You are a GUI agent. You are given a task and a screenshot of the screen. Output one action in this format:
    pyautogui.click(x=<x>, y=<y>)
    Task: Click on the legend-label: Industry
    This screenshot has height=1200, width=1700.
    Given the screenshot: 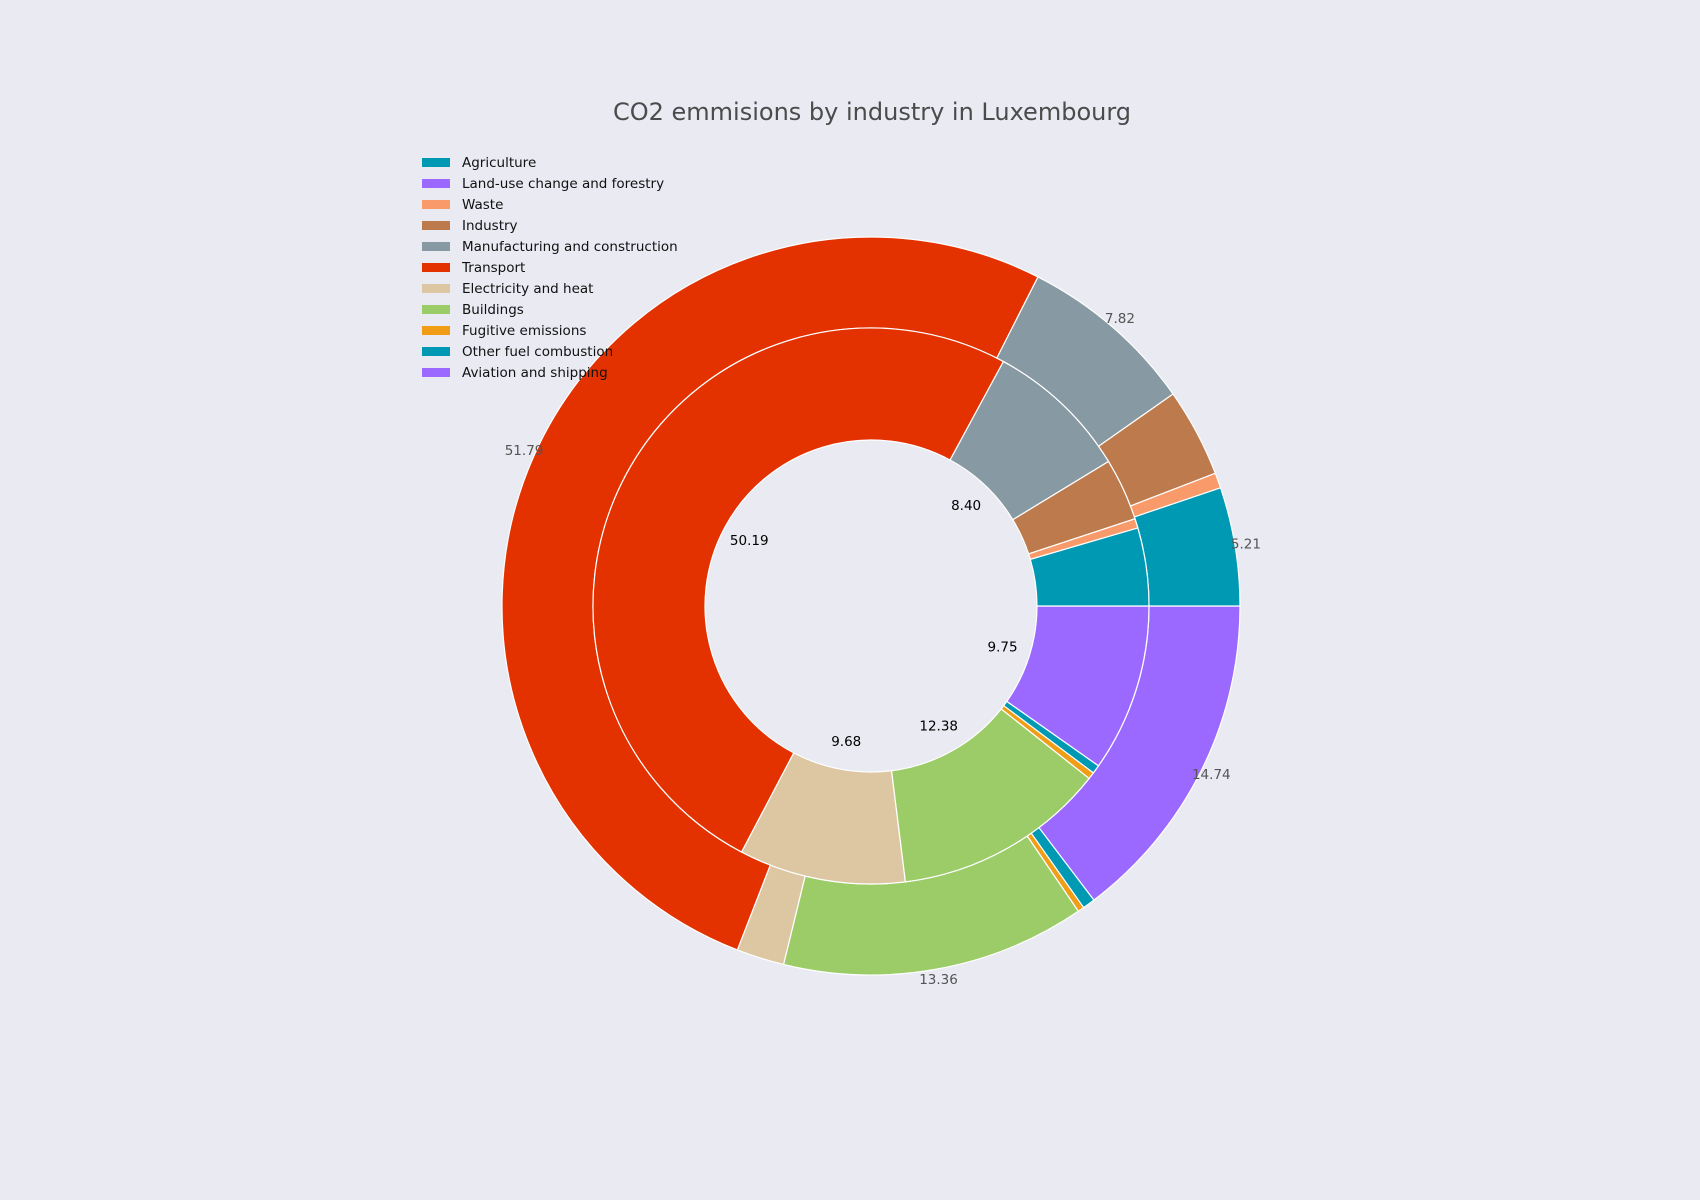 What is the action you would take?
    pyautogui.click(x=490, y=225)
    